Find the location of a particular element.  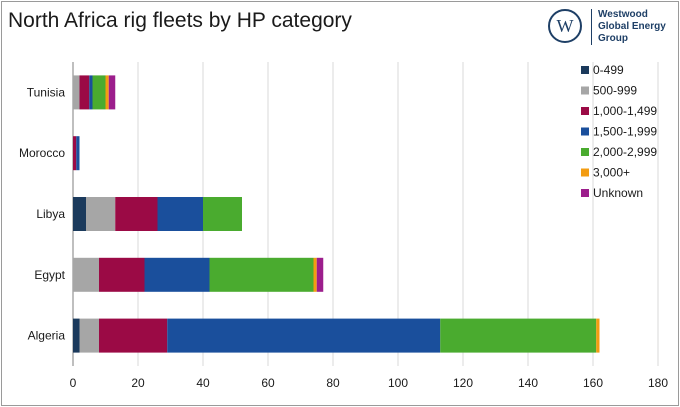

legend-label-4: 2,000-2,999 is located at coordinates (625, 152).